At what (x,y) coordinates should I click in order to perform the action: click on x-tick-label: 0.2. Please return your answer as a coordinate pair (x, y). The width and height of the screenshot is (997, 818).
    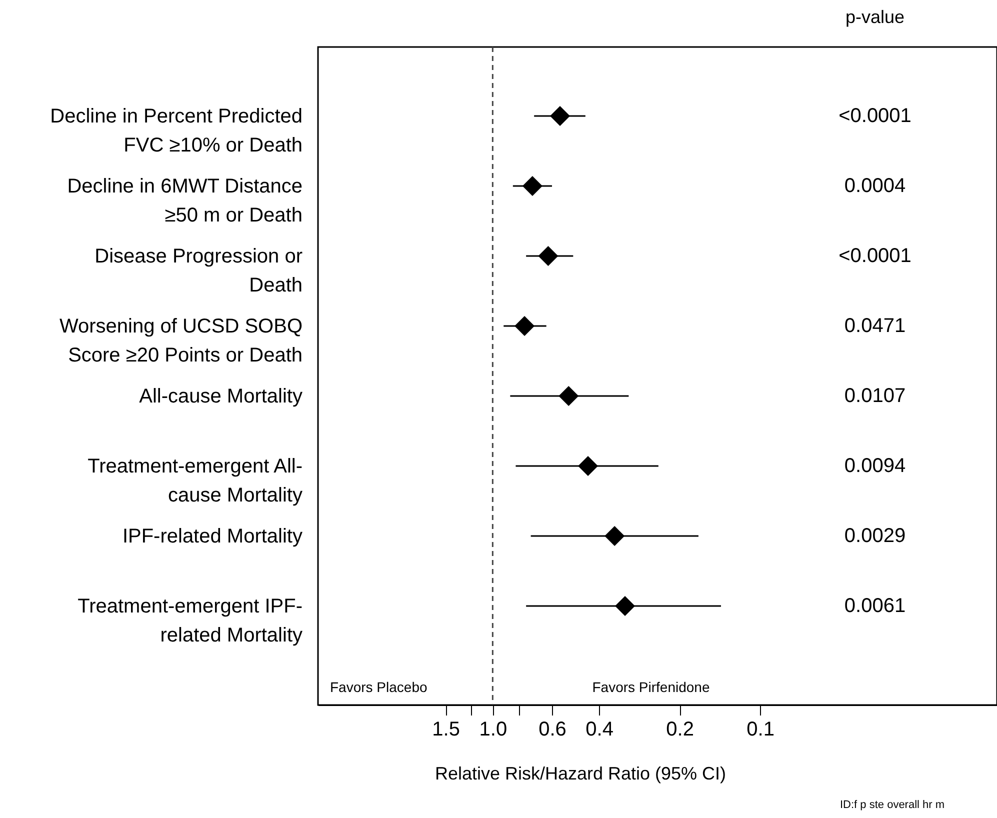
    Looking at the image, I should click on (680, 729).